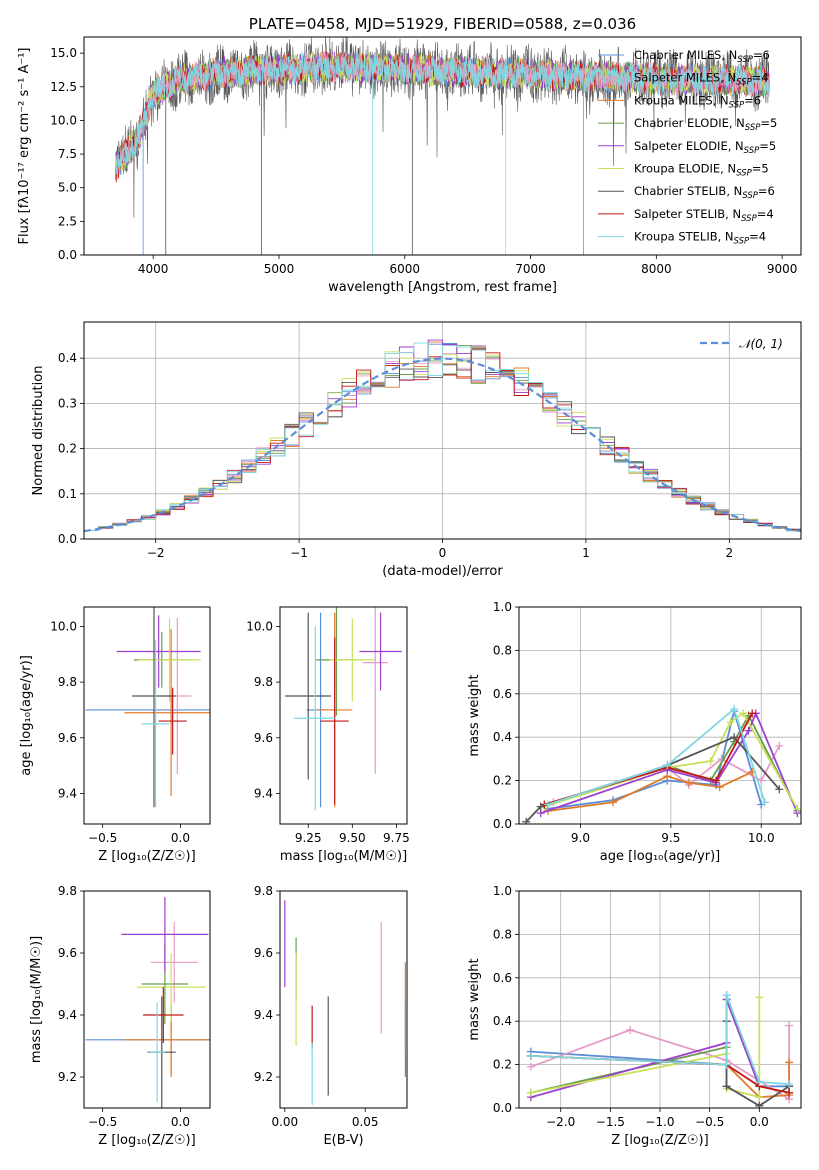  What do you see at coordinates (396, 838) in the screenshot?
I see `x-tick-label: 9.75` at bounding box center [396, 838].